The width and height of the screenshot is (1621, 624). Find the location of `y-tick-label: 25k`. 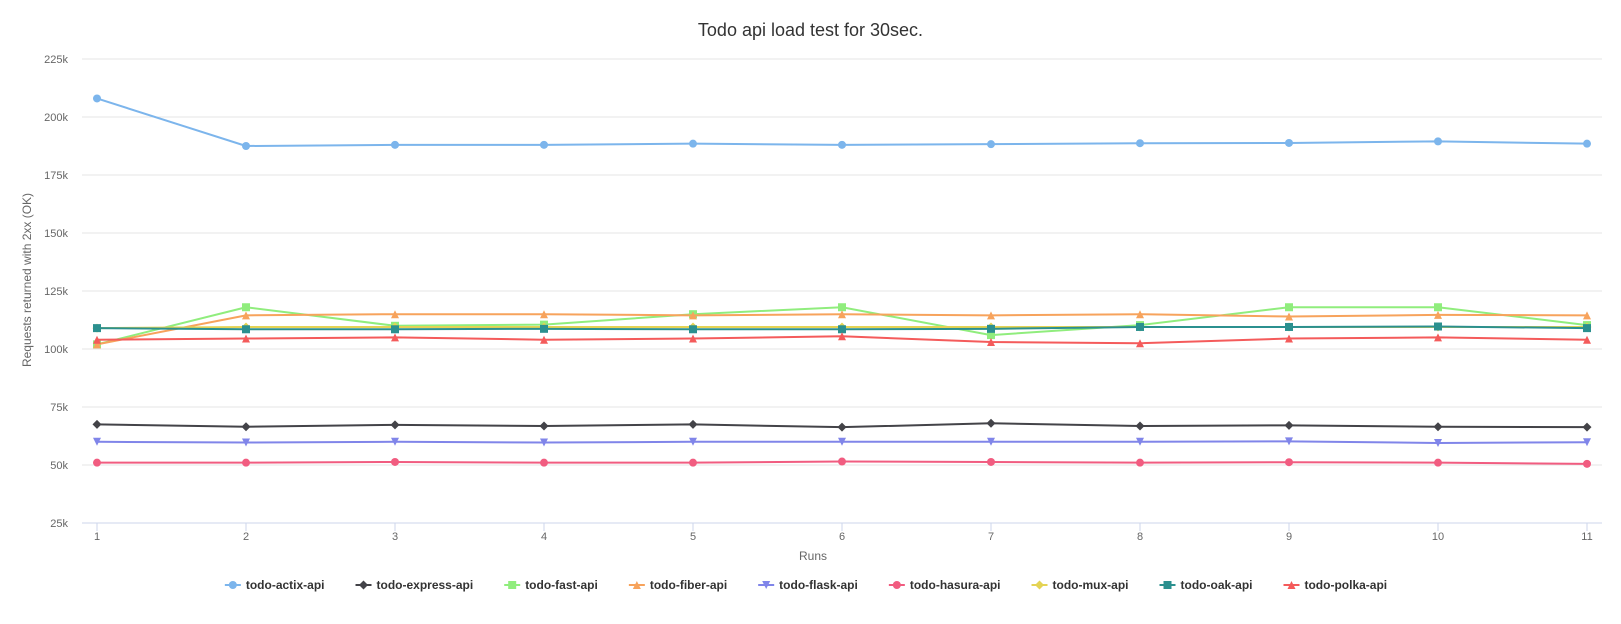

y-tick-label: 25k is located at coordinates (59, 524).